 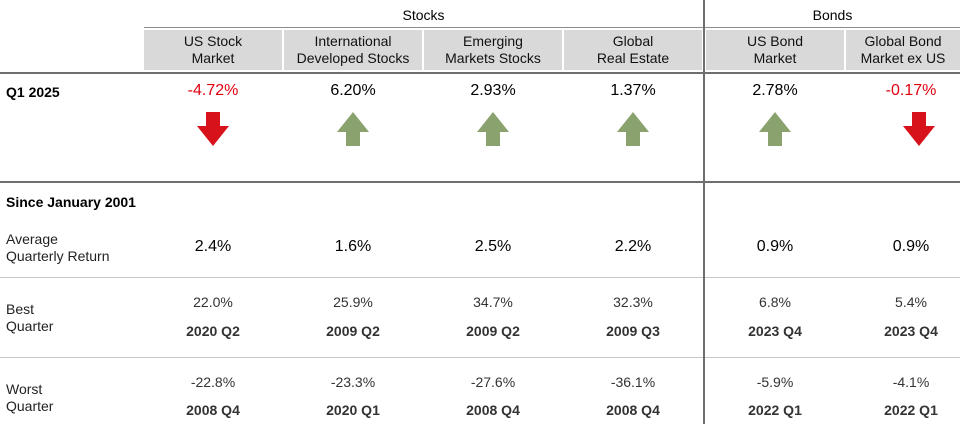 I want to click on column-header-line: Market ex US, so click(x=903, y=58).